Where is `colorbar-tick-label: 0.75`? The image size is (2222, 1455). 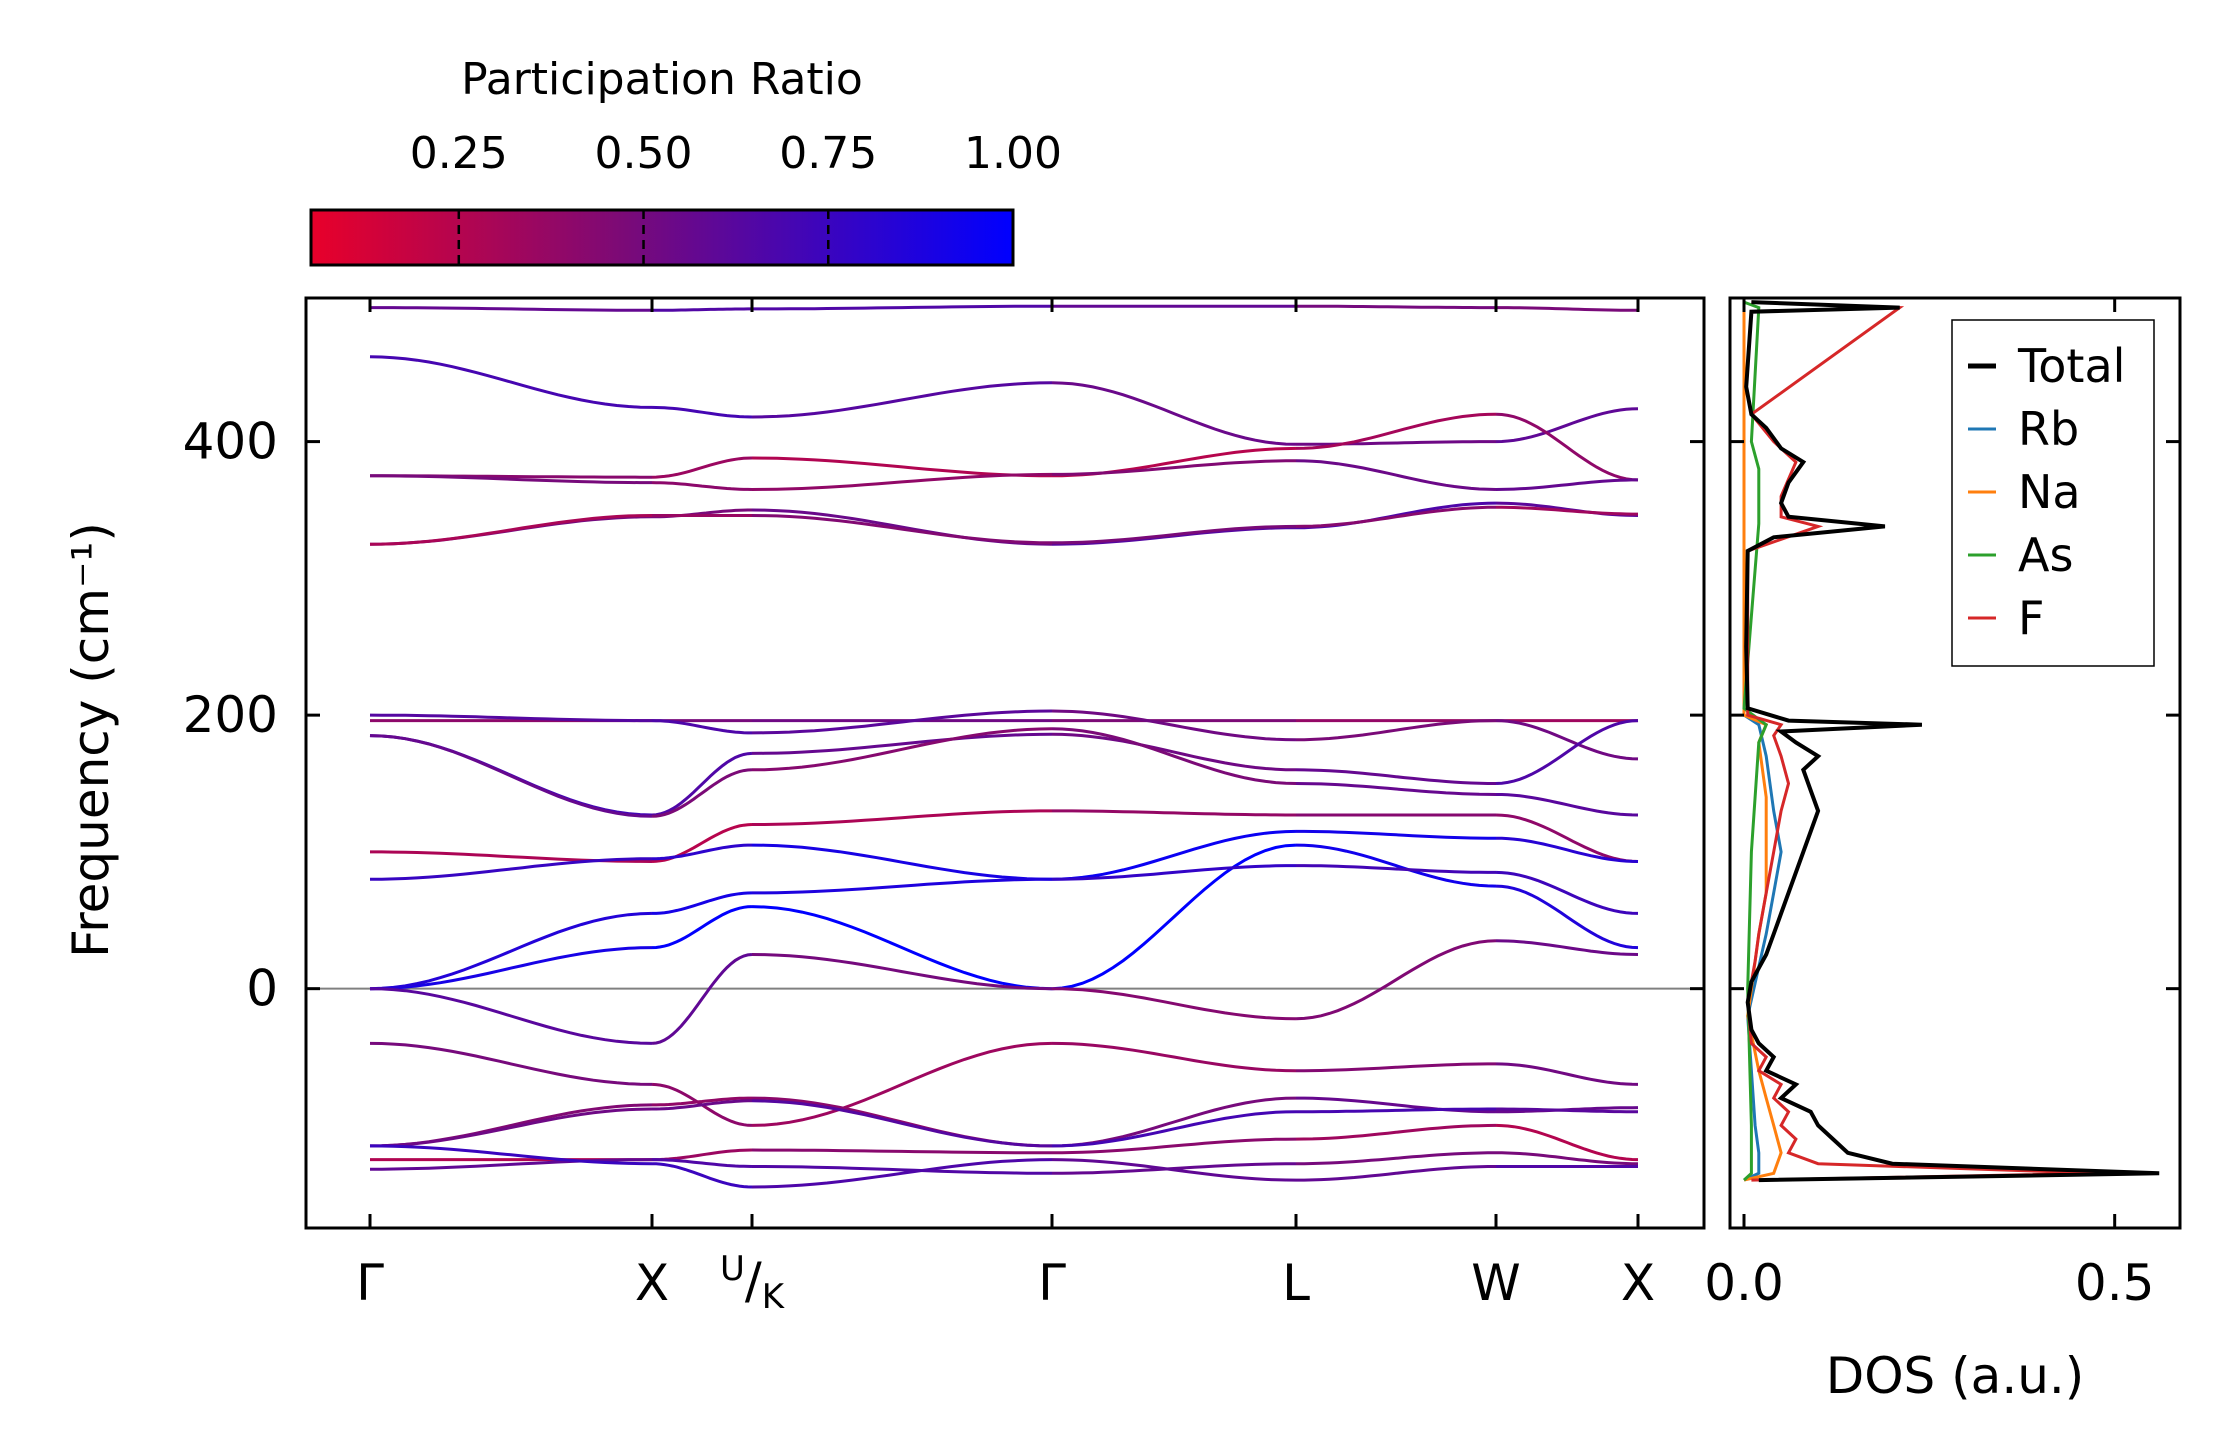
colorbar-tick-label: 0.75 is located at coordinates (828, 153).